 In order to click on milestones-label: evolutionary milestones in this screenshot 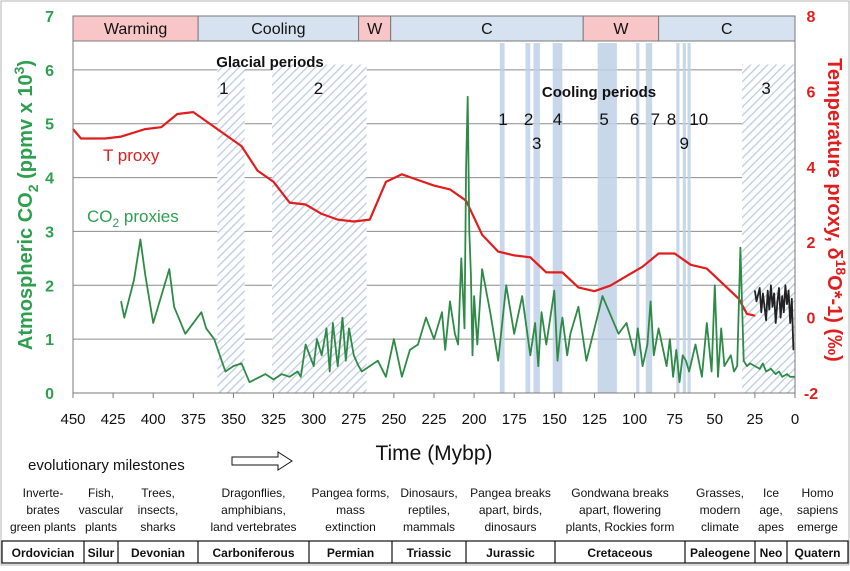, I will do `click(106, 465)`.